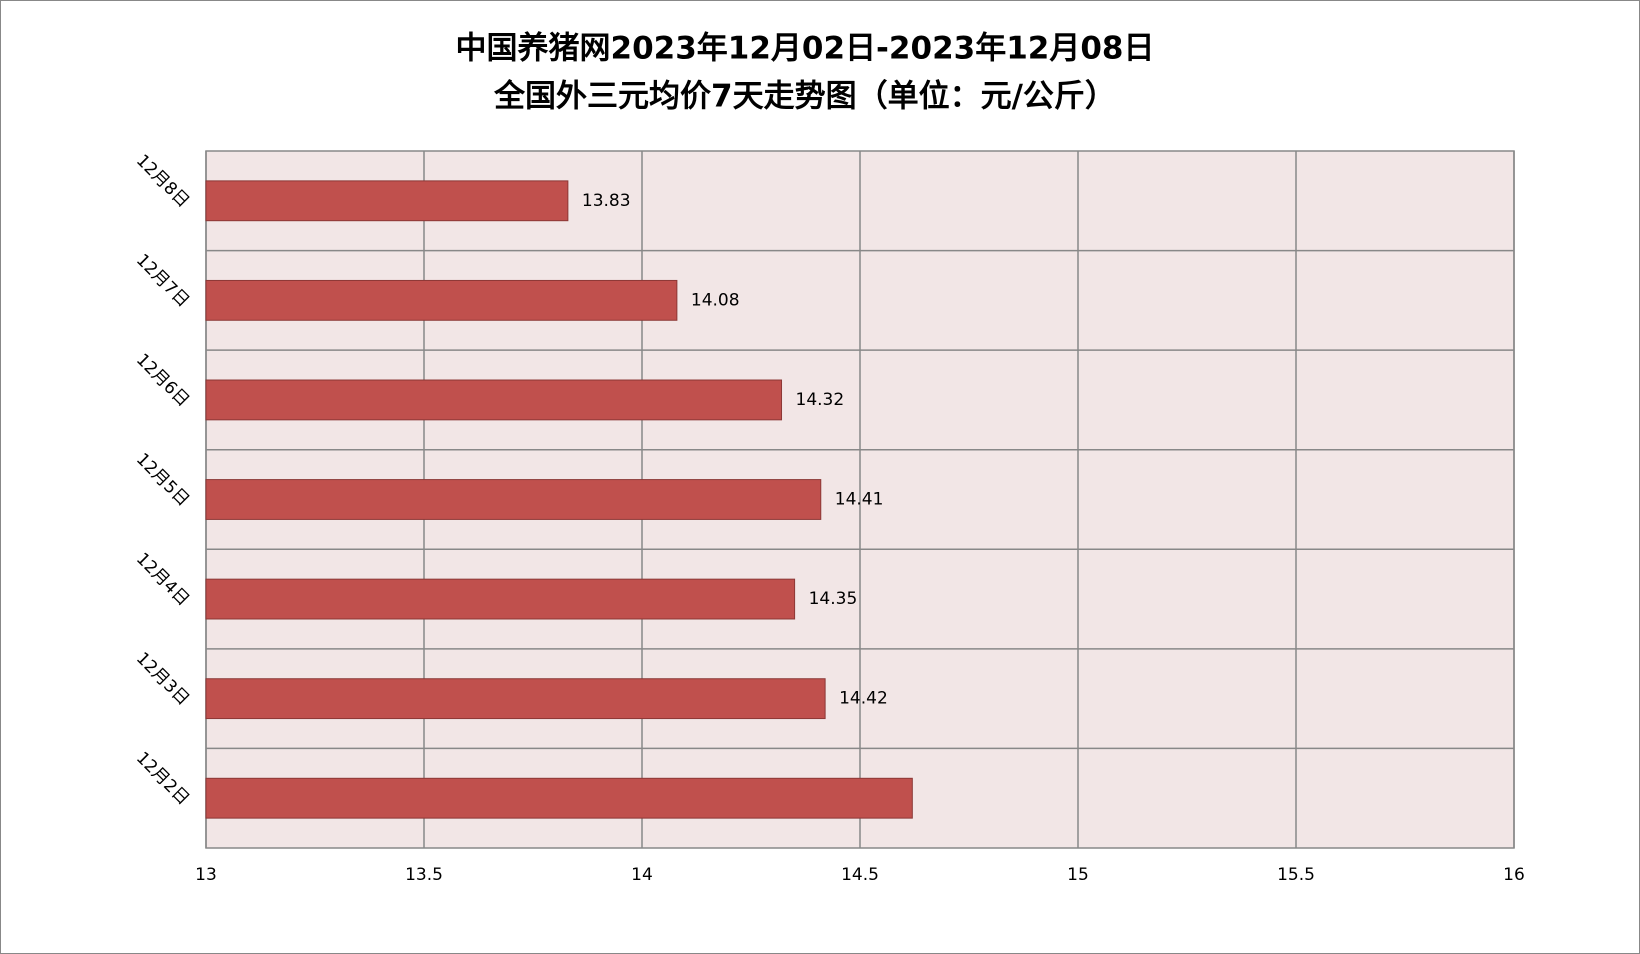 The width and height of the screenshot is (1640, 954). What do you see at coordinates (820, 400) in the screenshot?
I see `data-label: 14.32` at bounding box center [820, 400].